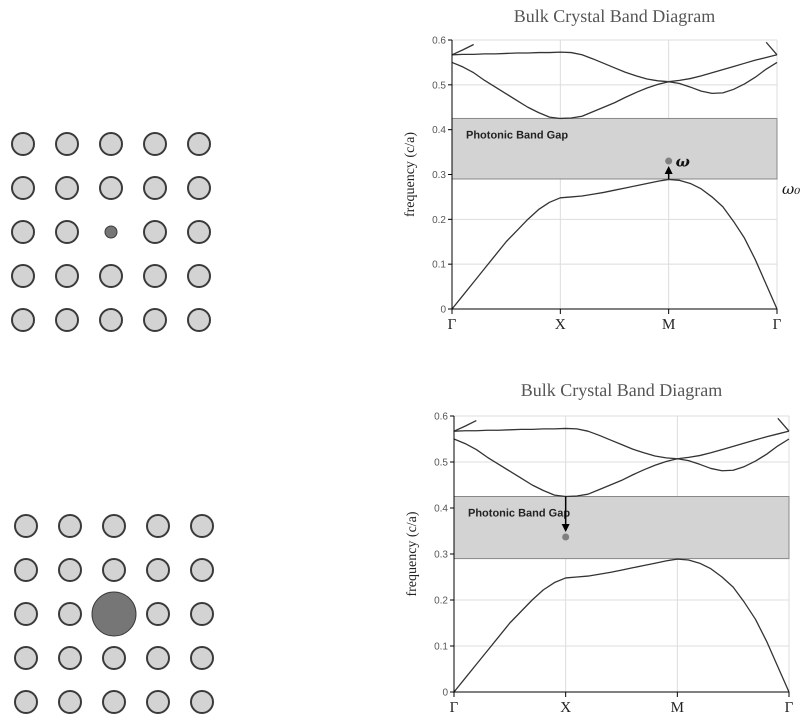  Describe the element at coordinates (517, 135) in the screenshot. I see `band-label: Photonic Band Gap` at that location.